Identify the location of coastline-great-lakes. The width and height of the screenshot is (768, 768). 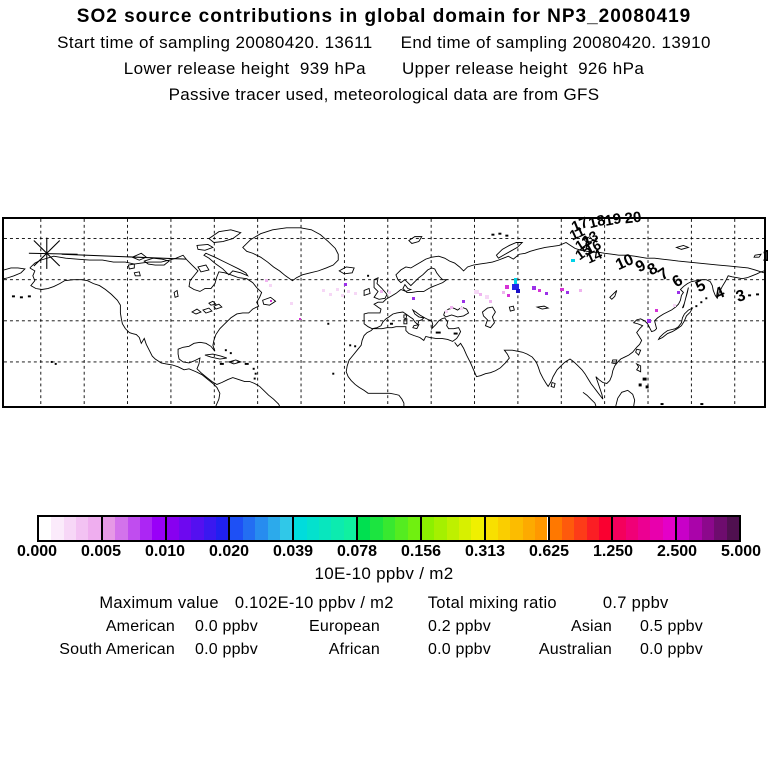
(207, 307).